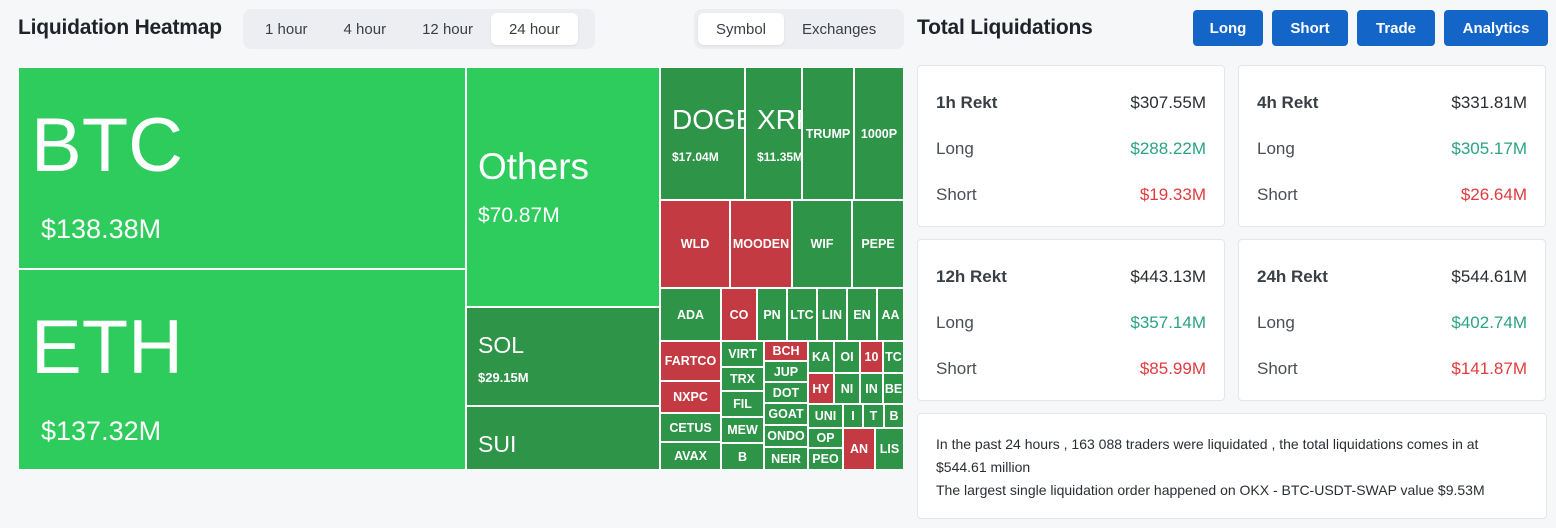 Image resolution: width=1556 pixels, height=528 pixels. I want to click on heatmap-tile: I, so click(853, 416).